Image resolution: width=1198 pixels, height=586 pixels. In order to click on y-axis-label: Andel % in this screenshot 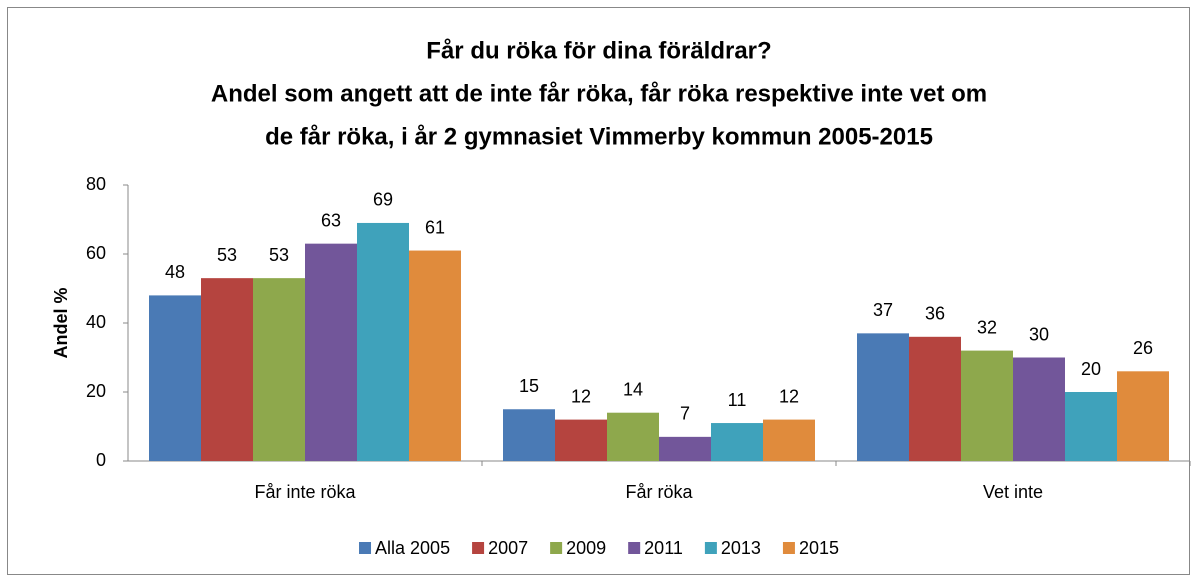, I will do `click(61, 322)`.